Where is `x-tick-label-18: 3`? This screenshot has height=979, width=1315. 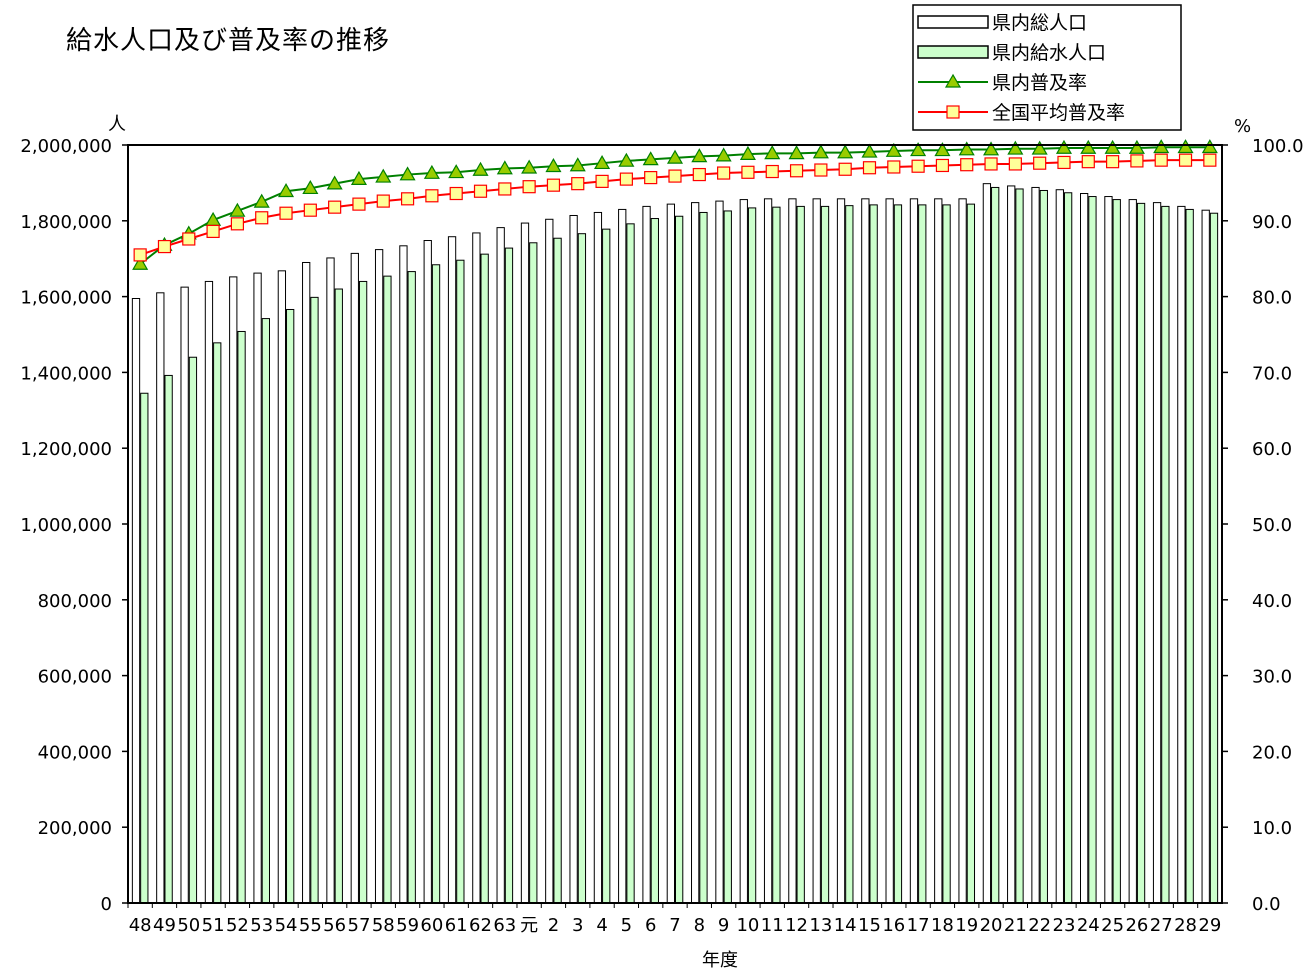
x-tick-label-18: 3 is located at coordinates (577, 925).